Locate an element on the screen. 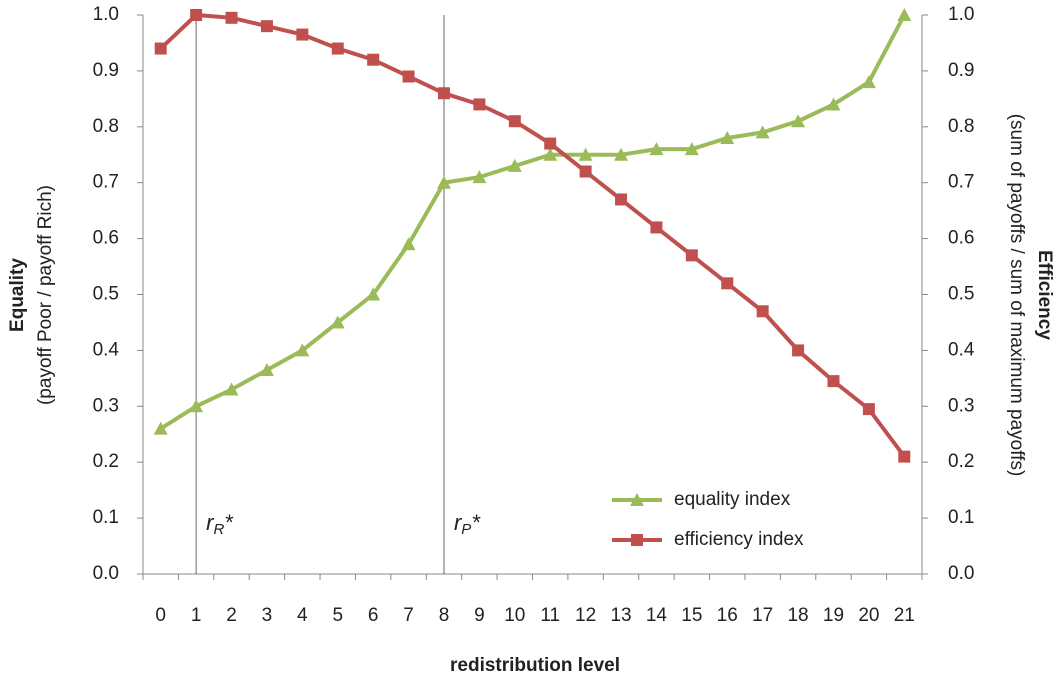 The image size is (1060, 682). x-tick-label: 18 is located at coordinates (797, 615).